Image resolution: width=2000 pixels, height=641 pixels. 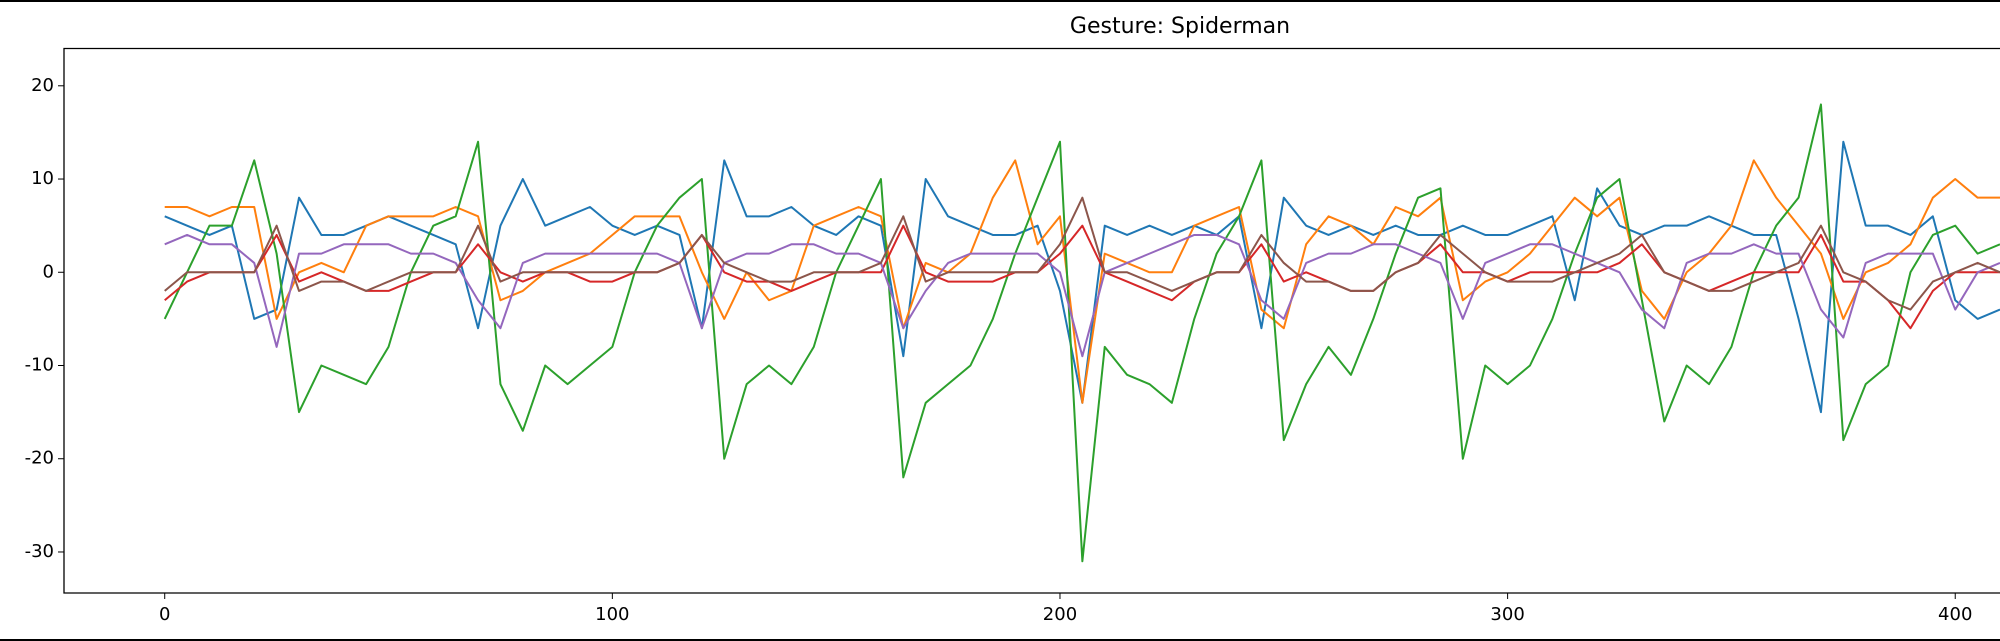 I want to click on chart-title: Gesture: Spiderman, so click(x=1180, y=26).